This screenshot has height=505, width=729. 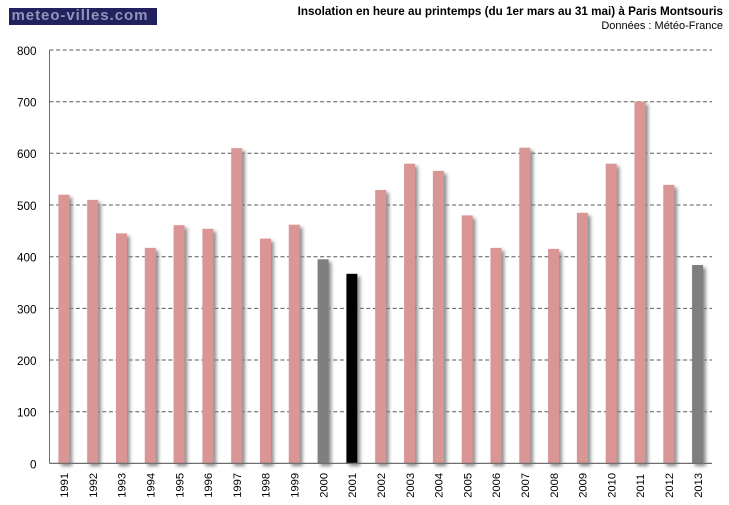 I want to click on svg-text: 2010, so click(x=612, y=485).